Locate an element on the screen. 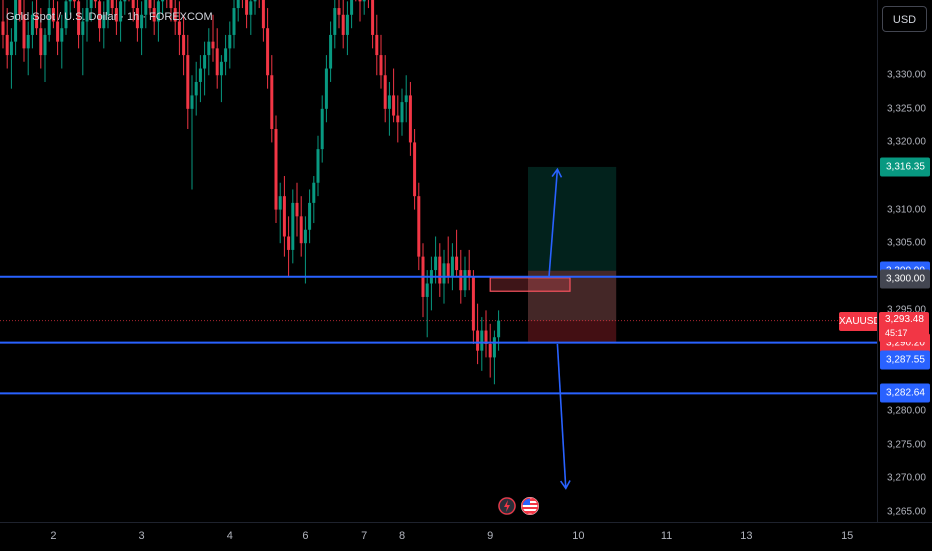 The width and height of the screenshot is (932, 551). price-level-label: 3,300.00 is located at coordinates (905, 279).